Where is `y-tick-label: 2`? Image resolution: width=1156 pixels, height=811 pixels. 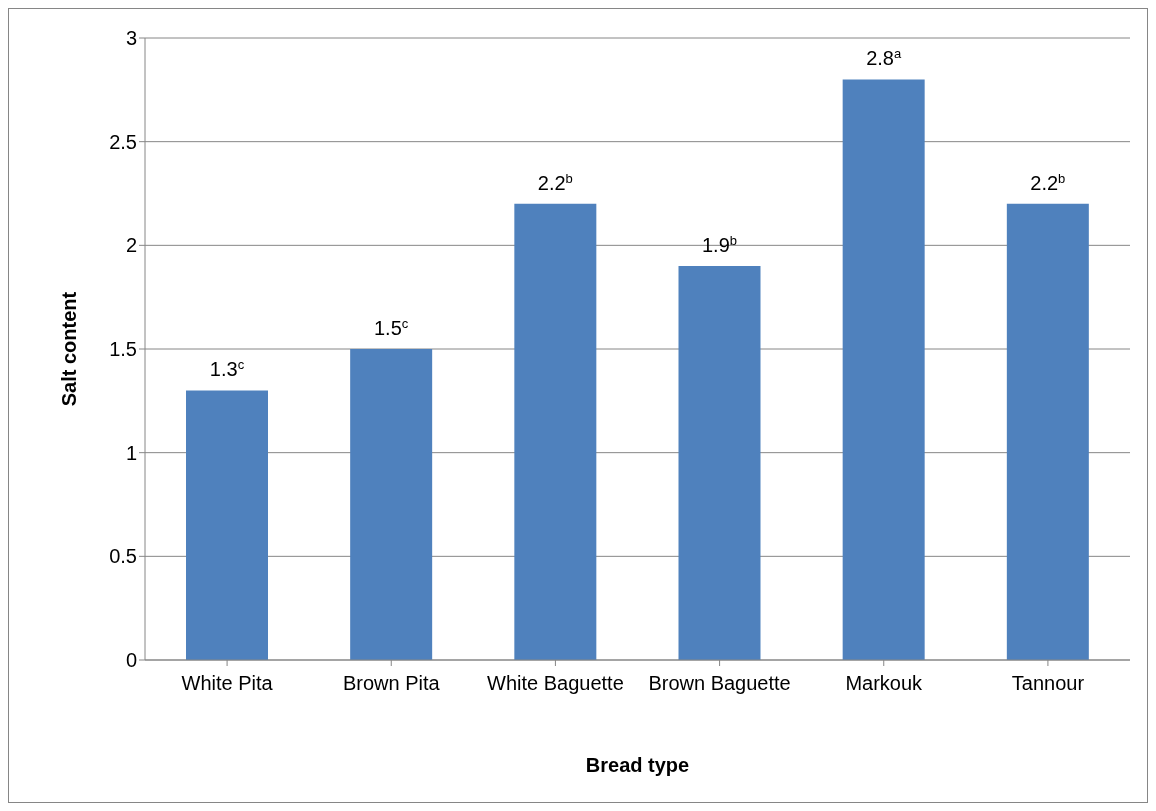 y-tick-label: 2 is located at coordinates (131, 245).